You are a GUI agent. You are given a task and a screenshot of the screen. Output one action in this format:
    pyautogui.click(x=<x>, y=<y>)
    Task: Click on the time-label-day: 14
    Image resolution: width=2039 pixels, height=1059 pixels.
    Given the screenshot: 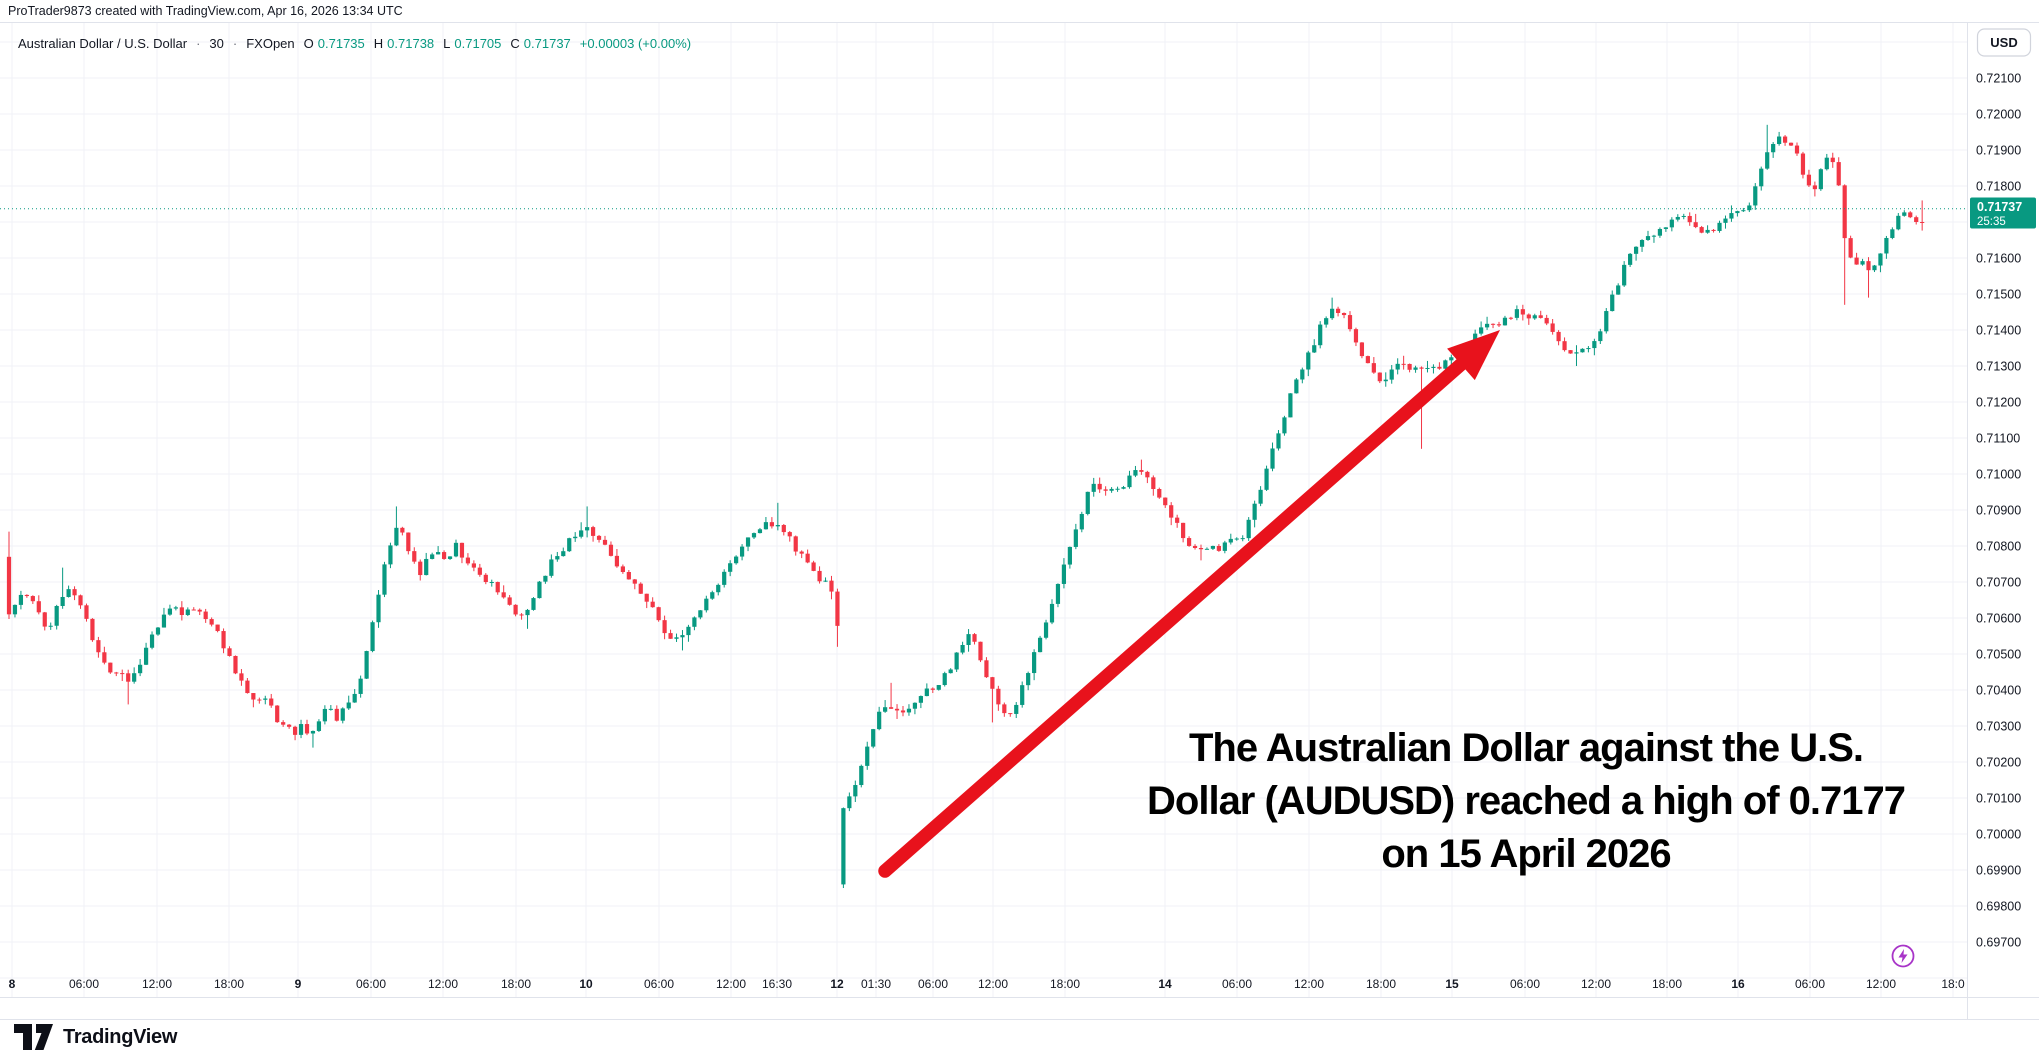 What is the action you would take?
    pyautogui.click(x=1165, y=984)
    